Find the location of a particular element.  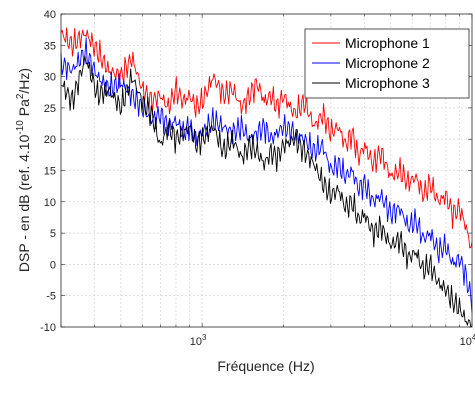

y-tick-label: 20 is located at coordinates (50, 140).